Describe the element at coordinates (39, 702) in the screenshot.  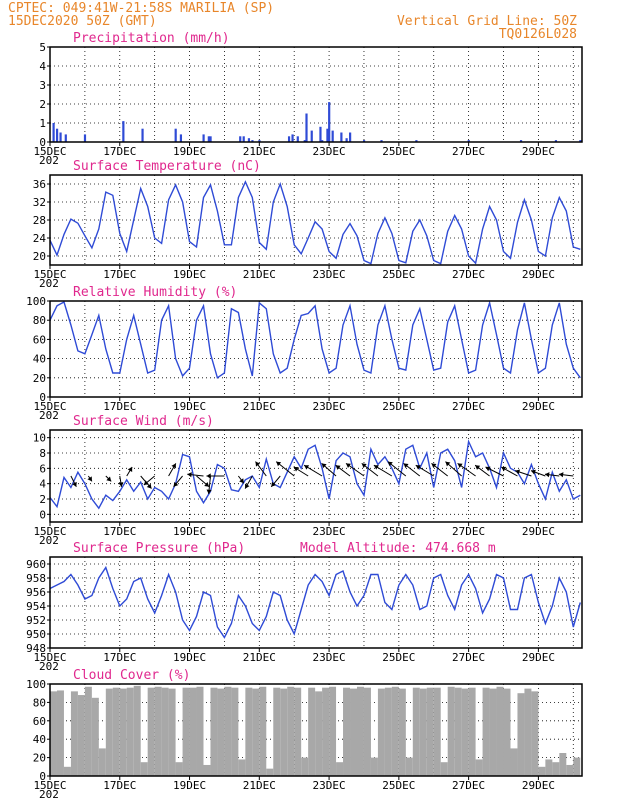
I see `y-tick-label: 80` at that location.